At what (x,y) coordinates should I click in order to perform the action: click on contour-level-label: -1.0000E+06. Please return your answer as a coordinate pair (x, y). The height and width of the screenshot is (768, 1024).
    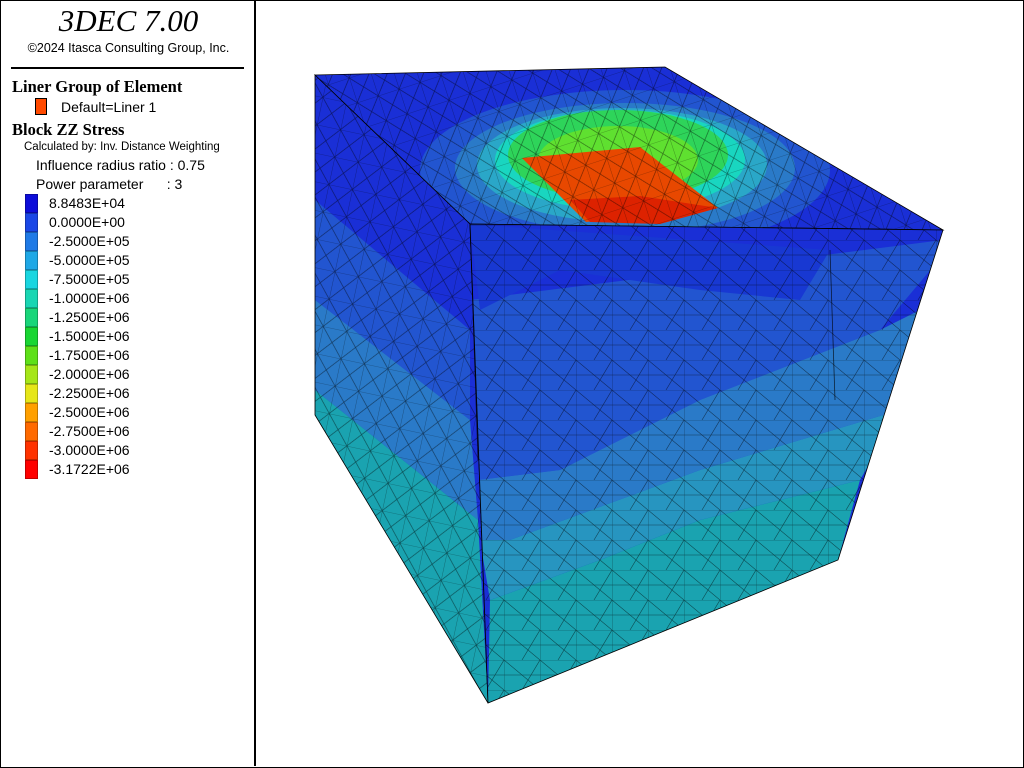
    Looking at the image, I should click on (89, 298).